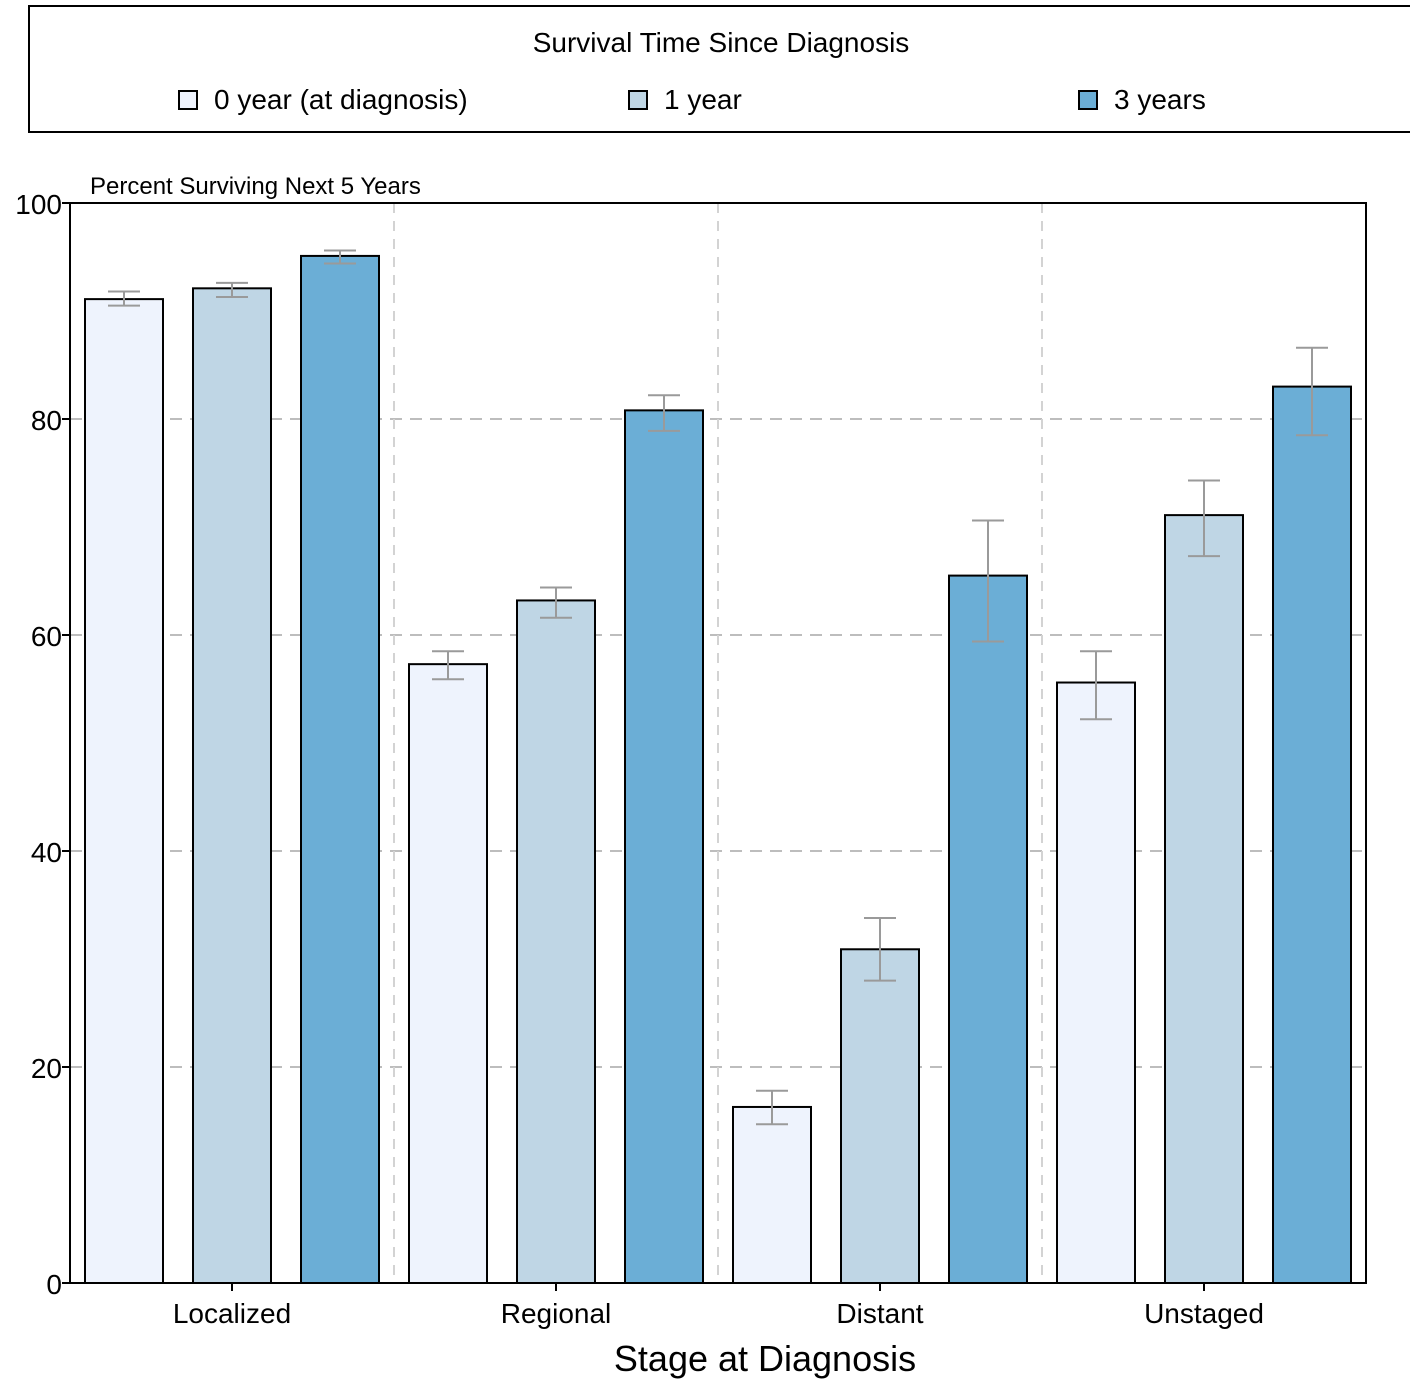 This screenshot has height=1379, width=1410. Describe the element at coordinates (718, 1306) in the screenshot. I see `x-axis-ticks: Localized Regional Distant Unstaged` at that location.